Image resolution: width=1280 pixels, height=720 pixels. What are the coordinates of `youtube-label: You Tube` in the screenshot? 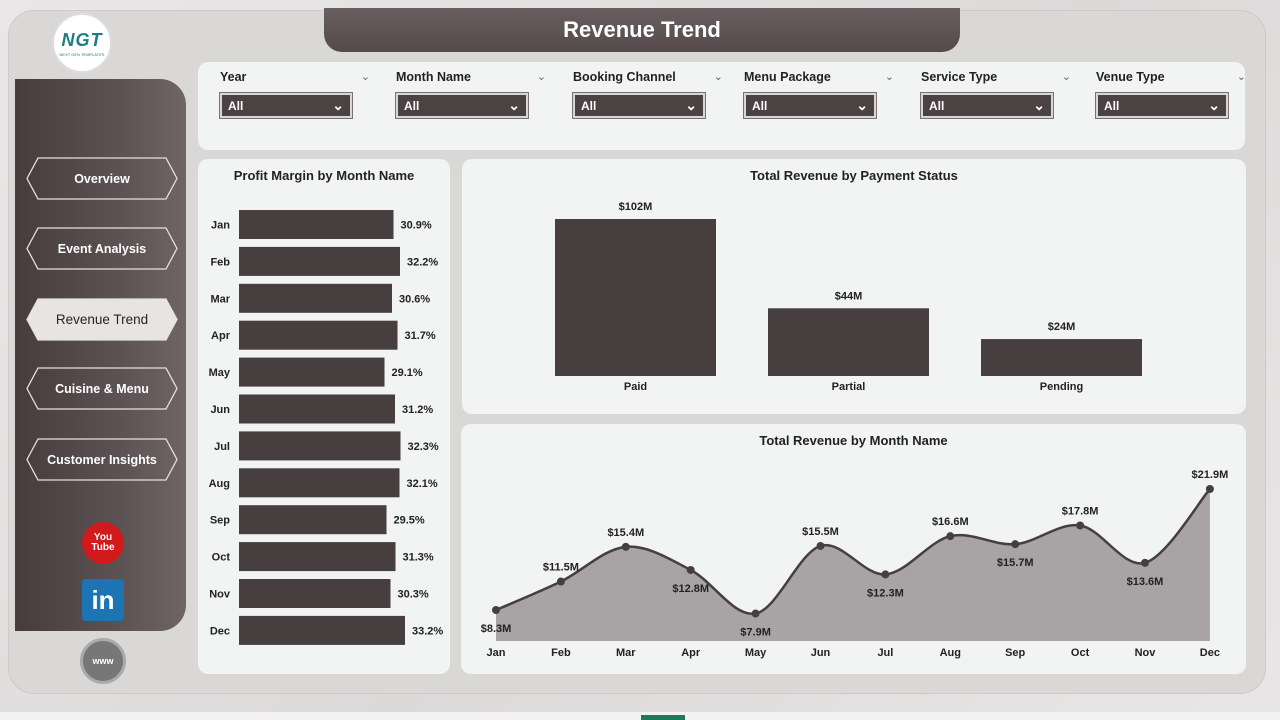 It's located at (103, 542).